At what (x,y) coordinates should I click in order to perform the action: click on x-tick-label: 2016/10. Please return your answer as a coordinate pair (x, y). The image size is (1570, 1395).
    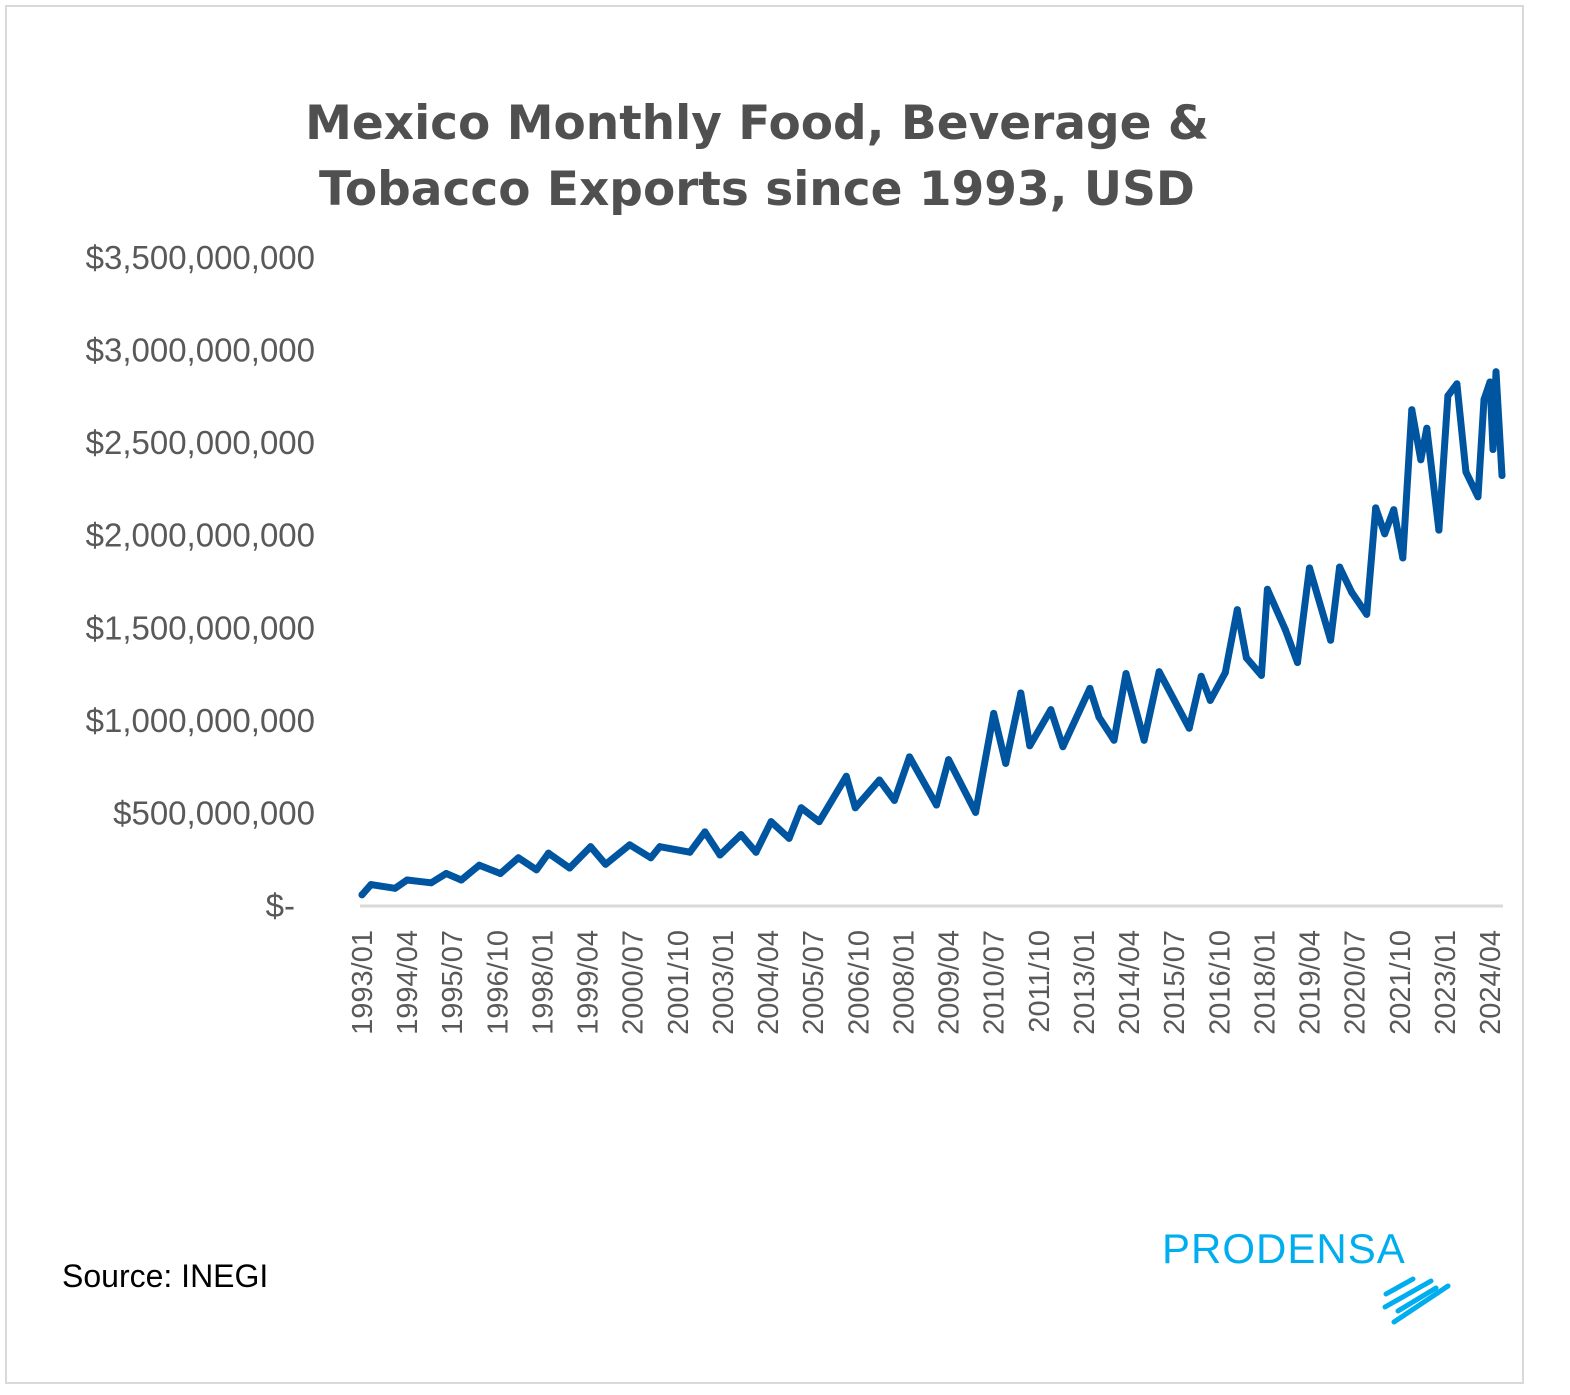
    Looking at the image, I should click on (1220, 982).